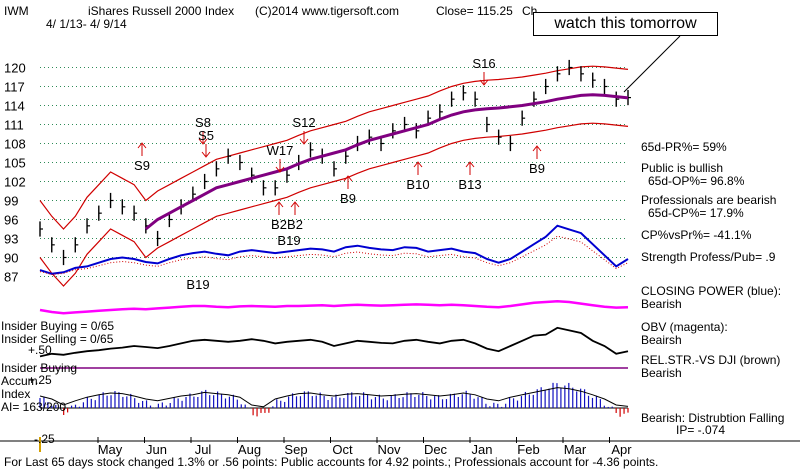 This screenshot has width=800, height=469. Describe the element at coordinates (528, 449) in the screenshot. I see `month-label: Feb` at that location.